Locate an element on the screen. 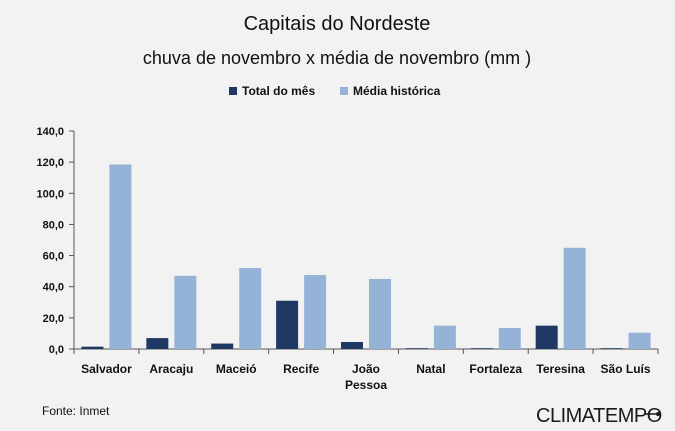 This screenshot has width=675, height=431. category-label: Fortaleza is located at coordinates (495, 369).